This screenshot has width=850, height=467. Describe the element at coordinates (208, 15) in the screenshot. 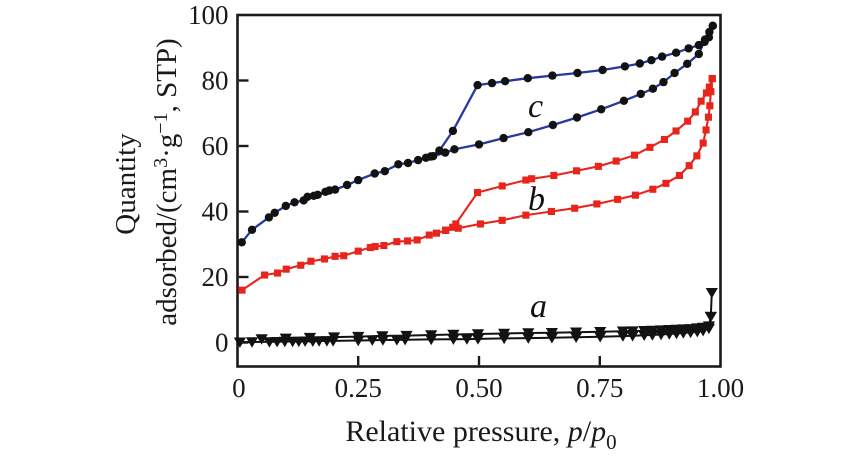

I see `svg-text: 100` at that location.